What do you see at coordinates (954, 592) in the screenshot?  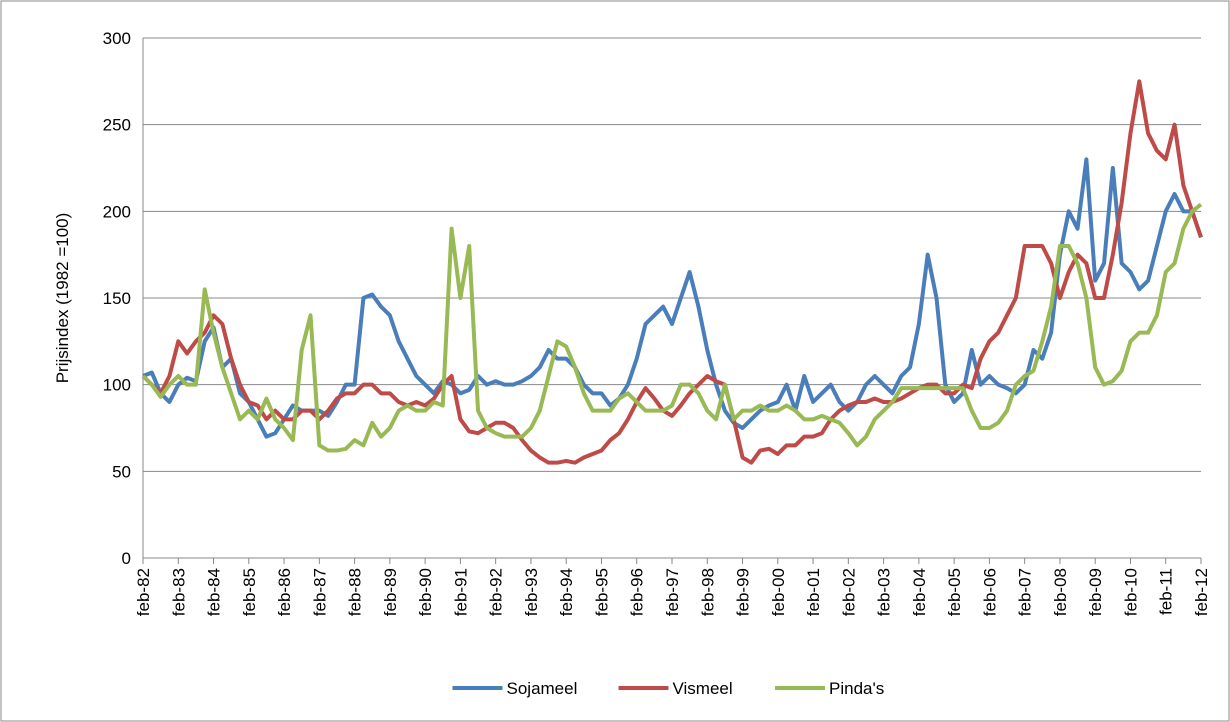 I see `x-tick-label: feb-05` at bounding box center [954, 592].